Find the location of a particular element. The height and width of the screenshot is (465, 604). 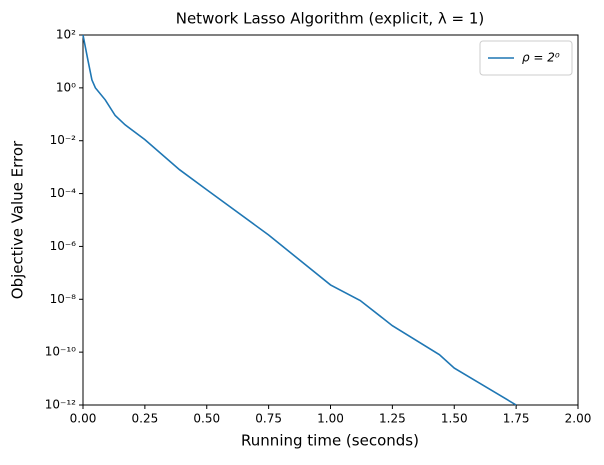

y-axis-label: Objective Value Error is located at coordinates (18, 219).